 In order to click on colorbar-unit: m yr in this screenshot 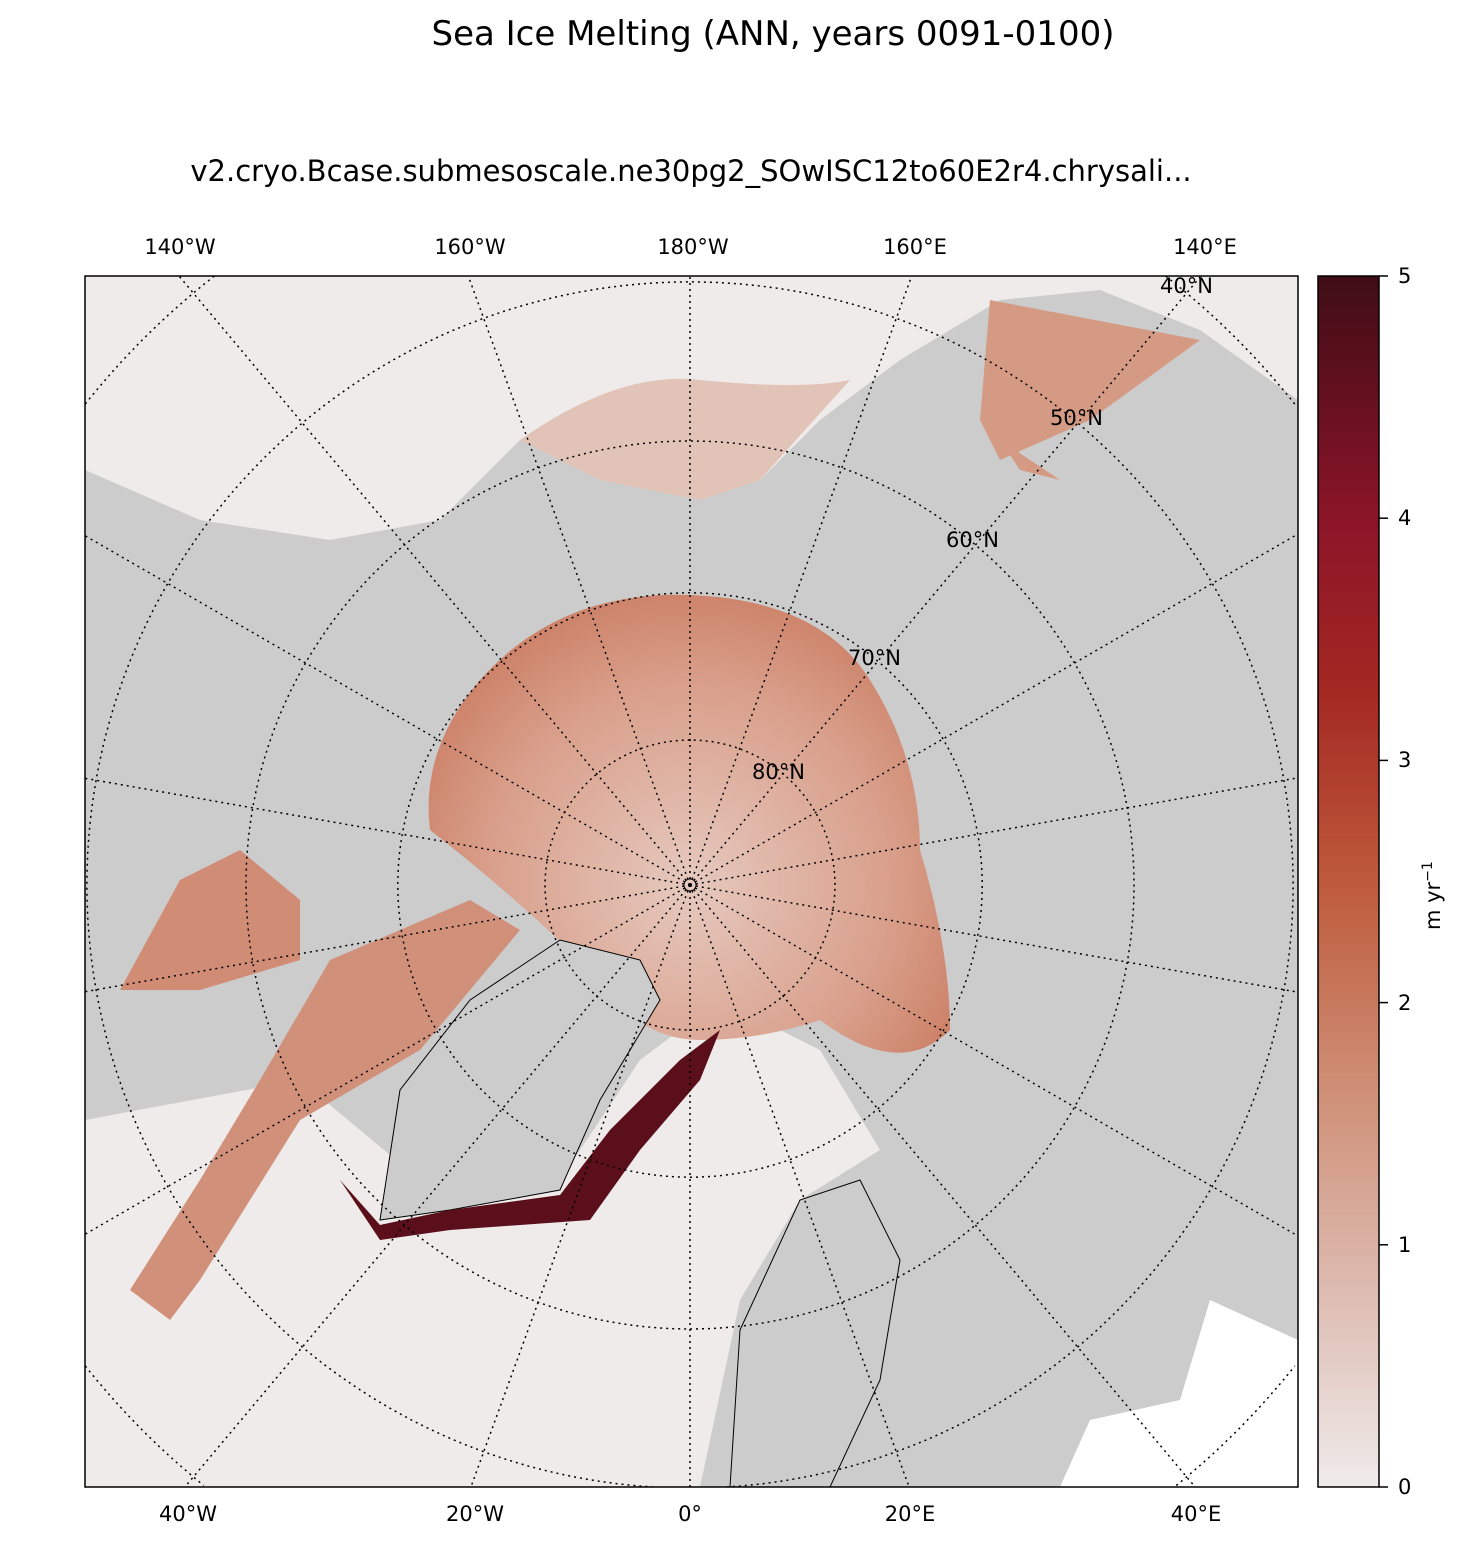, I will do `click(1433, 905)`.